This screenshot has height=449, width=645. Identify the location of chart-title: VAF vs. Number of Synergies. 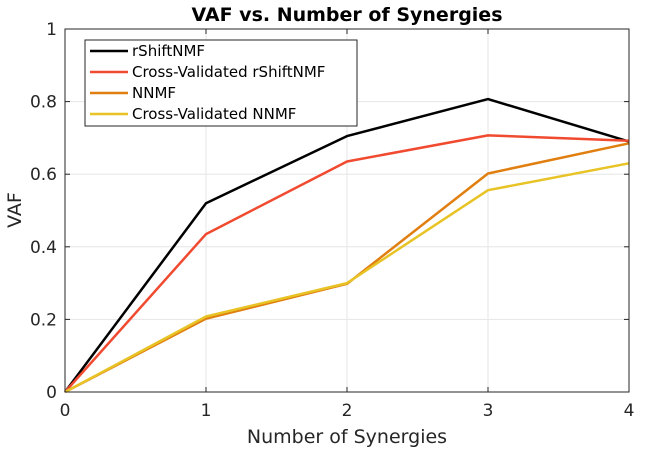
(346, 15).